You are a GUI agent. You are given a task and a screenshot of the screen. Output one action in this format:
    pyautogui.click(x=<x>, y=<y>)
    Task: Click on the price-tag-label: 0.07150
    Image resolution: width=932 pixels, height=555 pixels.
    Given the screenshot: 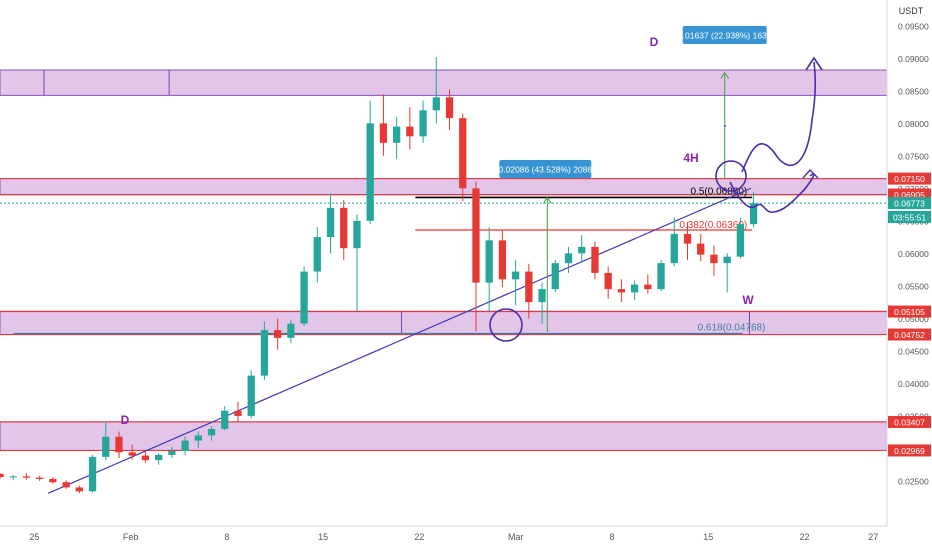 What is the action you would take?
    pyautogui.click(x=909, y=179)
    